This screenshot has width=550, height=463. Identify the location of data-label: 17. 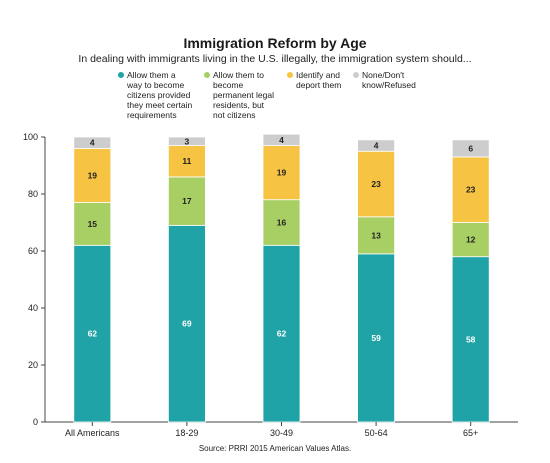
(187, 201).